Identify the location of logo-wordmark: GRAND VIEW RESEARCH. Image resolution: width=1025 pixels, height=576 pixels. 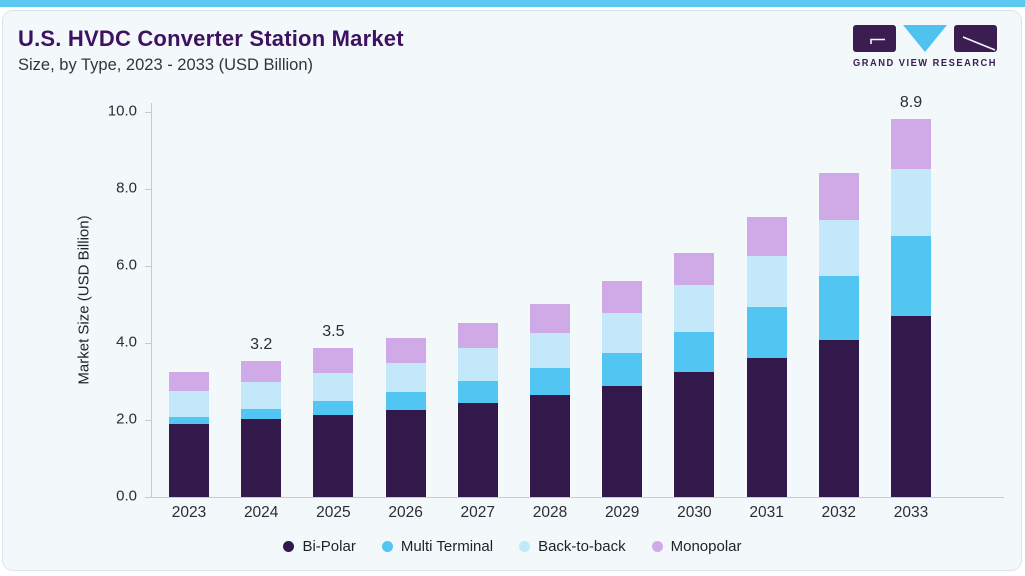
(925, 63).